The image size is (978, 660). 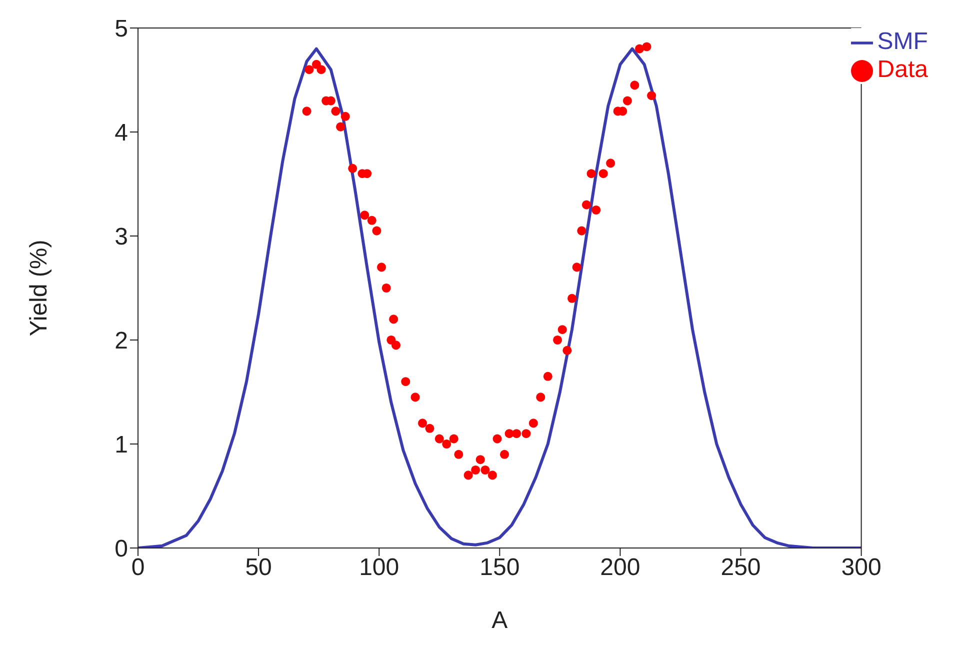 I want to click on y-tick-label: 2, so click(x=121, y=341).